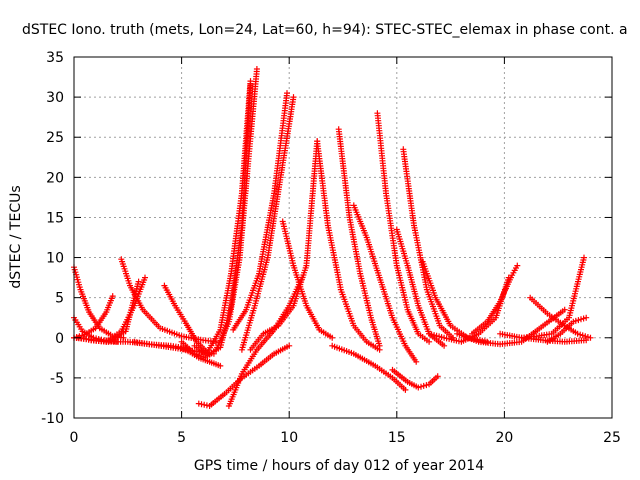 Image resolution: width=640 pixels, height=480 pixels. What do you see at coordinates (397, 438) in the screenshot?
I see `x-tick-label: 15` at bounding box center [397, 438].